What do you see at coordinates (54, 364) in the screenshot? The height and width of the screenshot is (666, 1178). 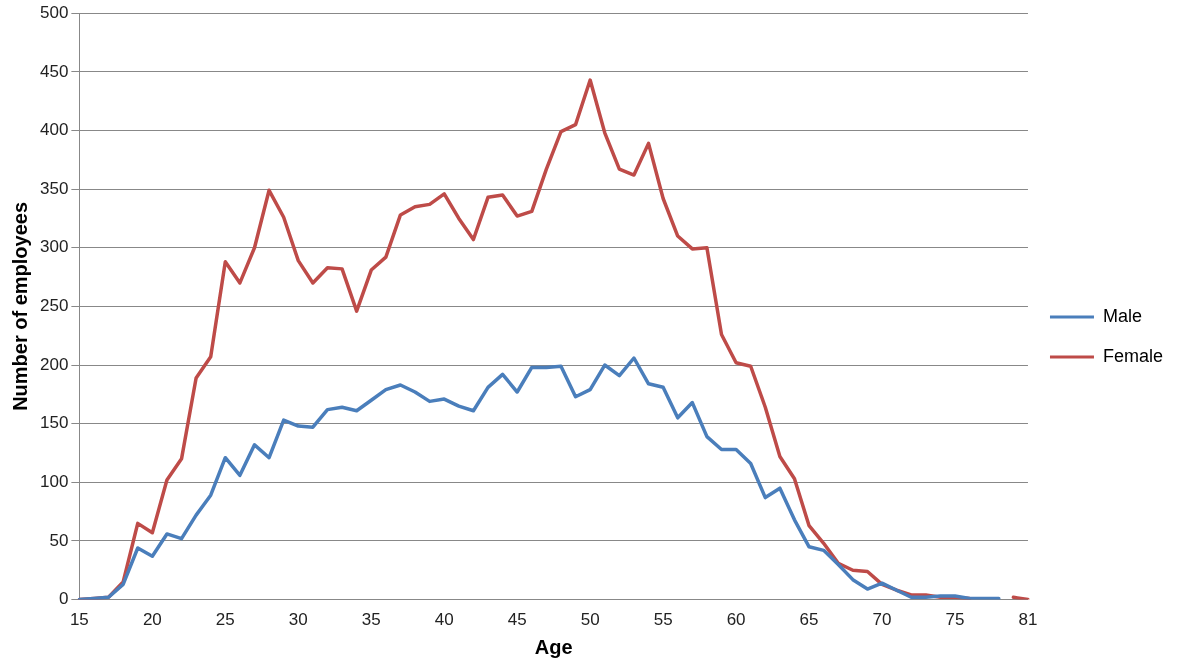 I see `y-tick-label: 200` at bounding box center [54, 364].